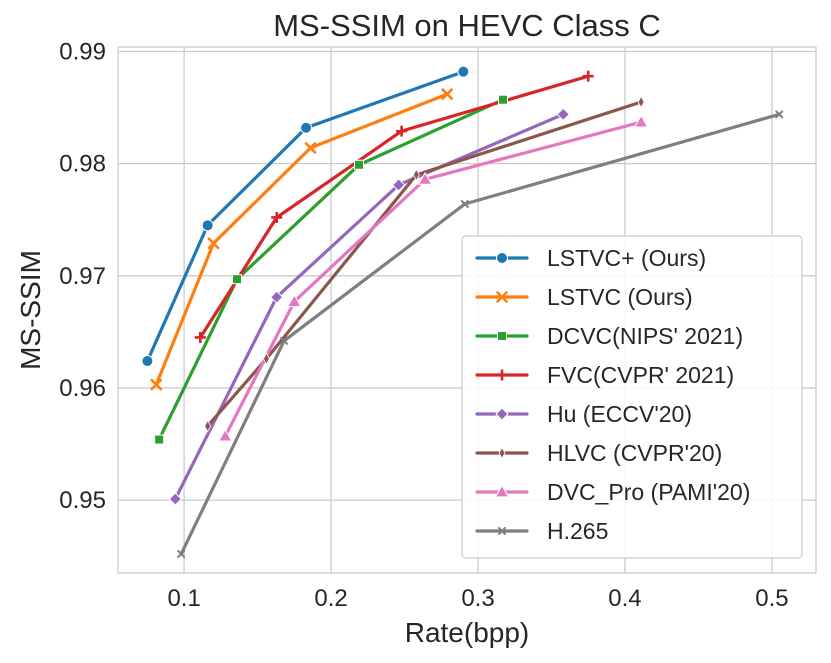 This screenshot has height=663, width=831. What do you see at coordinates (626, 258) in the screenshot?
I see `legend-label: LSTVC+ (Ours)` at bounding box center [626, 258].